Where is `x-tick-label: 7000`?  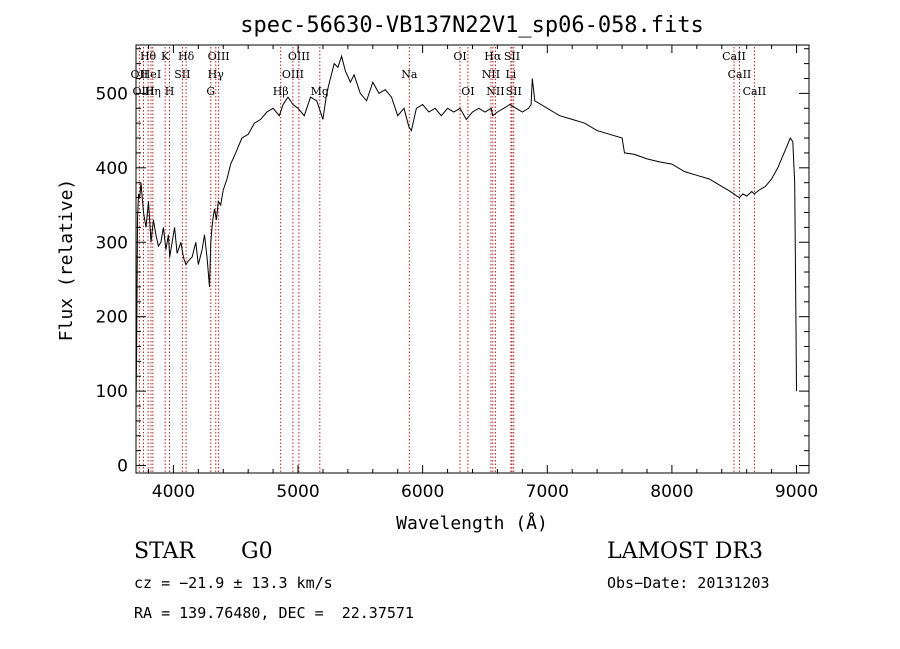 x-tick-label: 7000 is located at coordinates (547, 492).